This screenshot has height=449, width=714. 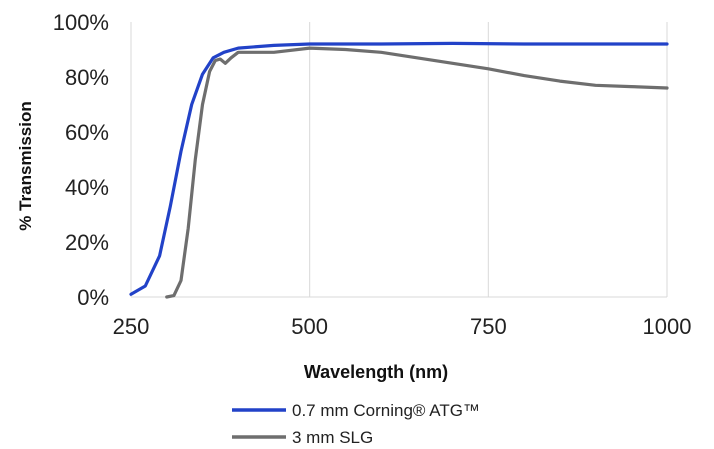 What do you see at coordinates (87, 132) in the screenshot?
I see `y-tick-label: 60%` at bounding box center [87, 132].